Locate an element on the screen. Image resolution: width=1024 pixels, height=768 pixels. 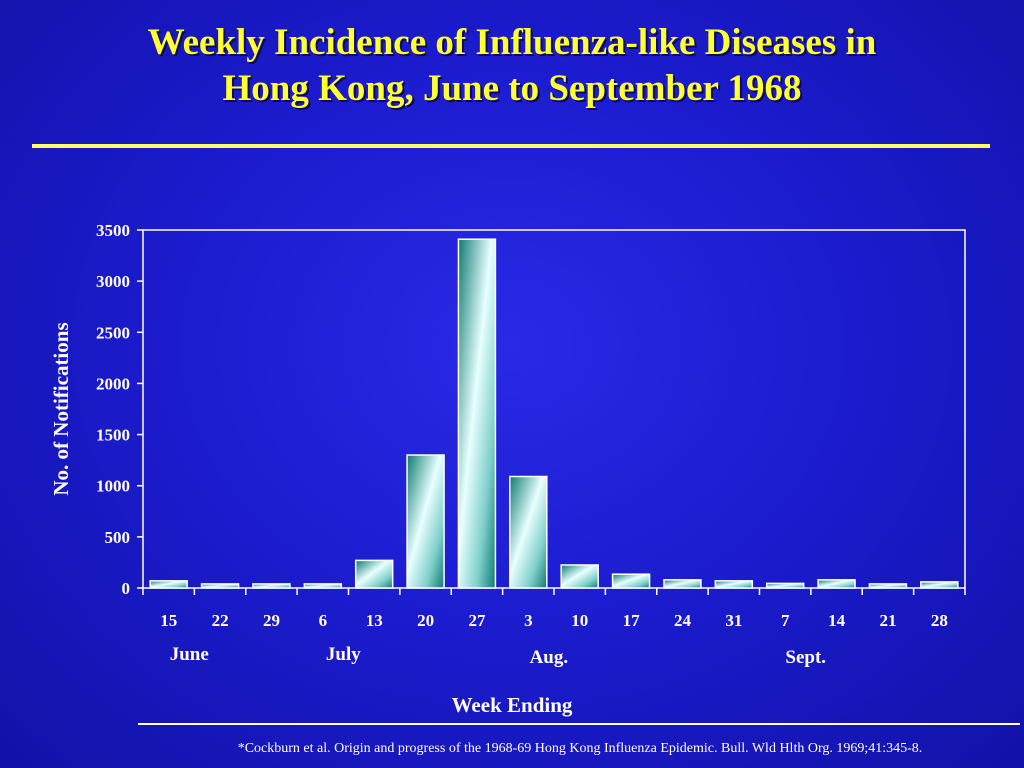
chart-title-line2: Hong Kong, June to September 1968 is located at coordinates (512, 88).